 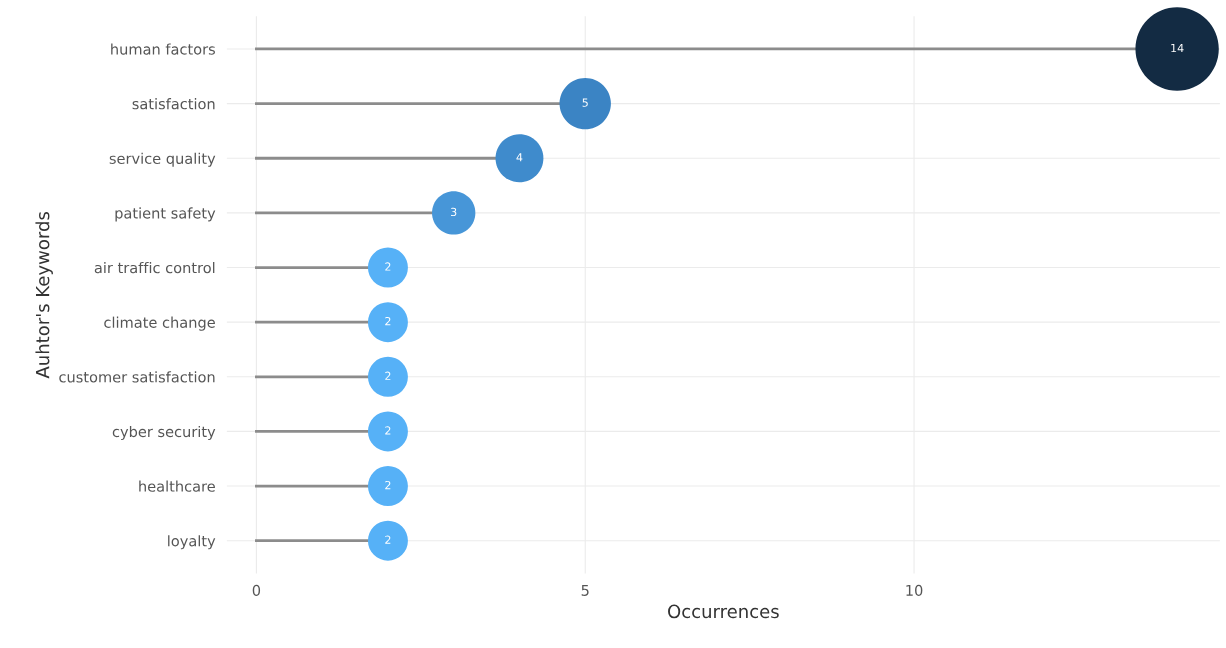 I want to click on x-tick-label: 5, so click(x=585, y=590).